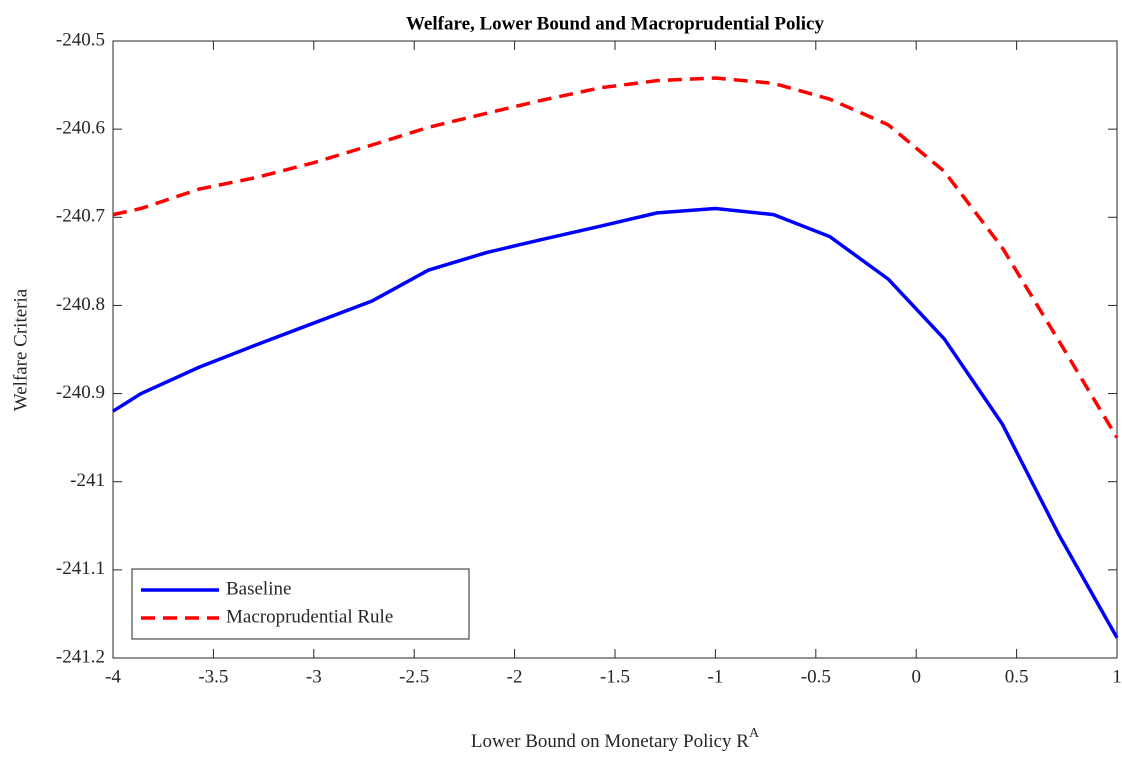  I want to click on y-tick-label: -240.9, so click(80, 392).